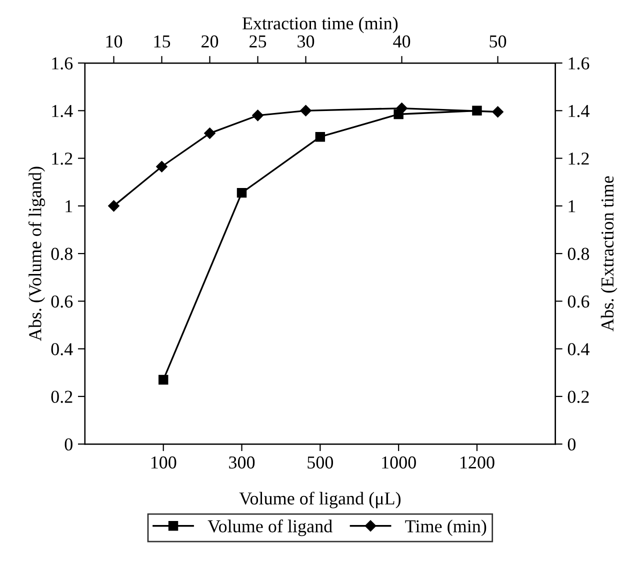  I want to click on x-tick-label: 100, so click(163, 462).